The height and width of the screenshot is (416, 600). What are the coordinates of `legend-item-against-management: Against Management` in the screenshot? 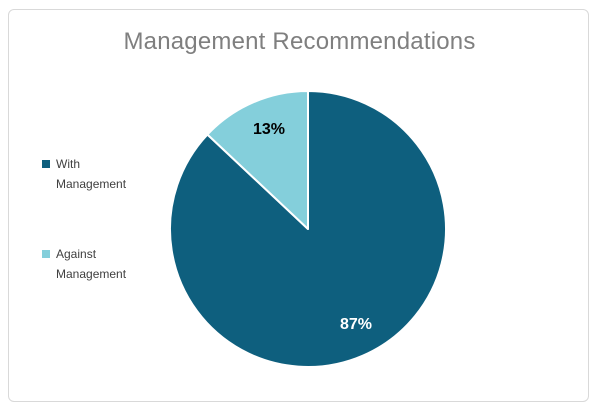 It's located at (93, 264).